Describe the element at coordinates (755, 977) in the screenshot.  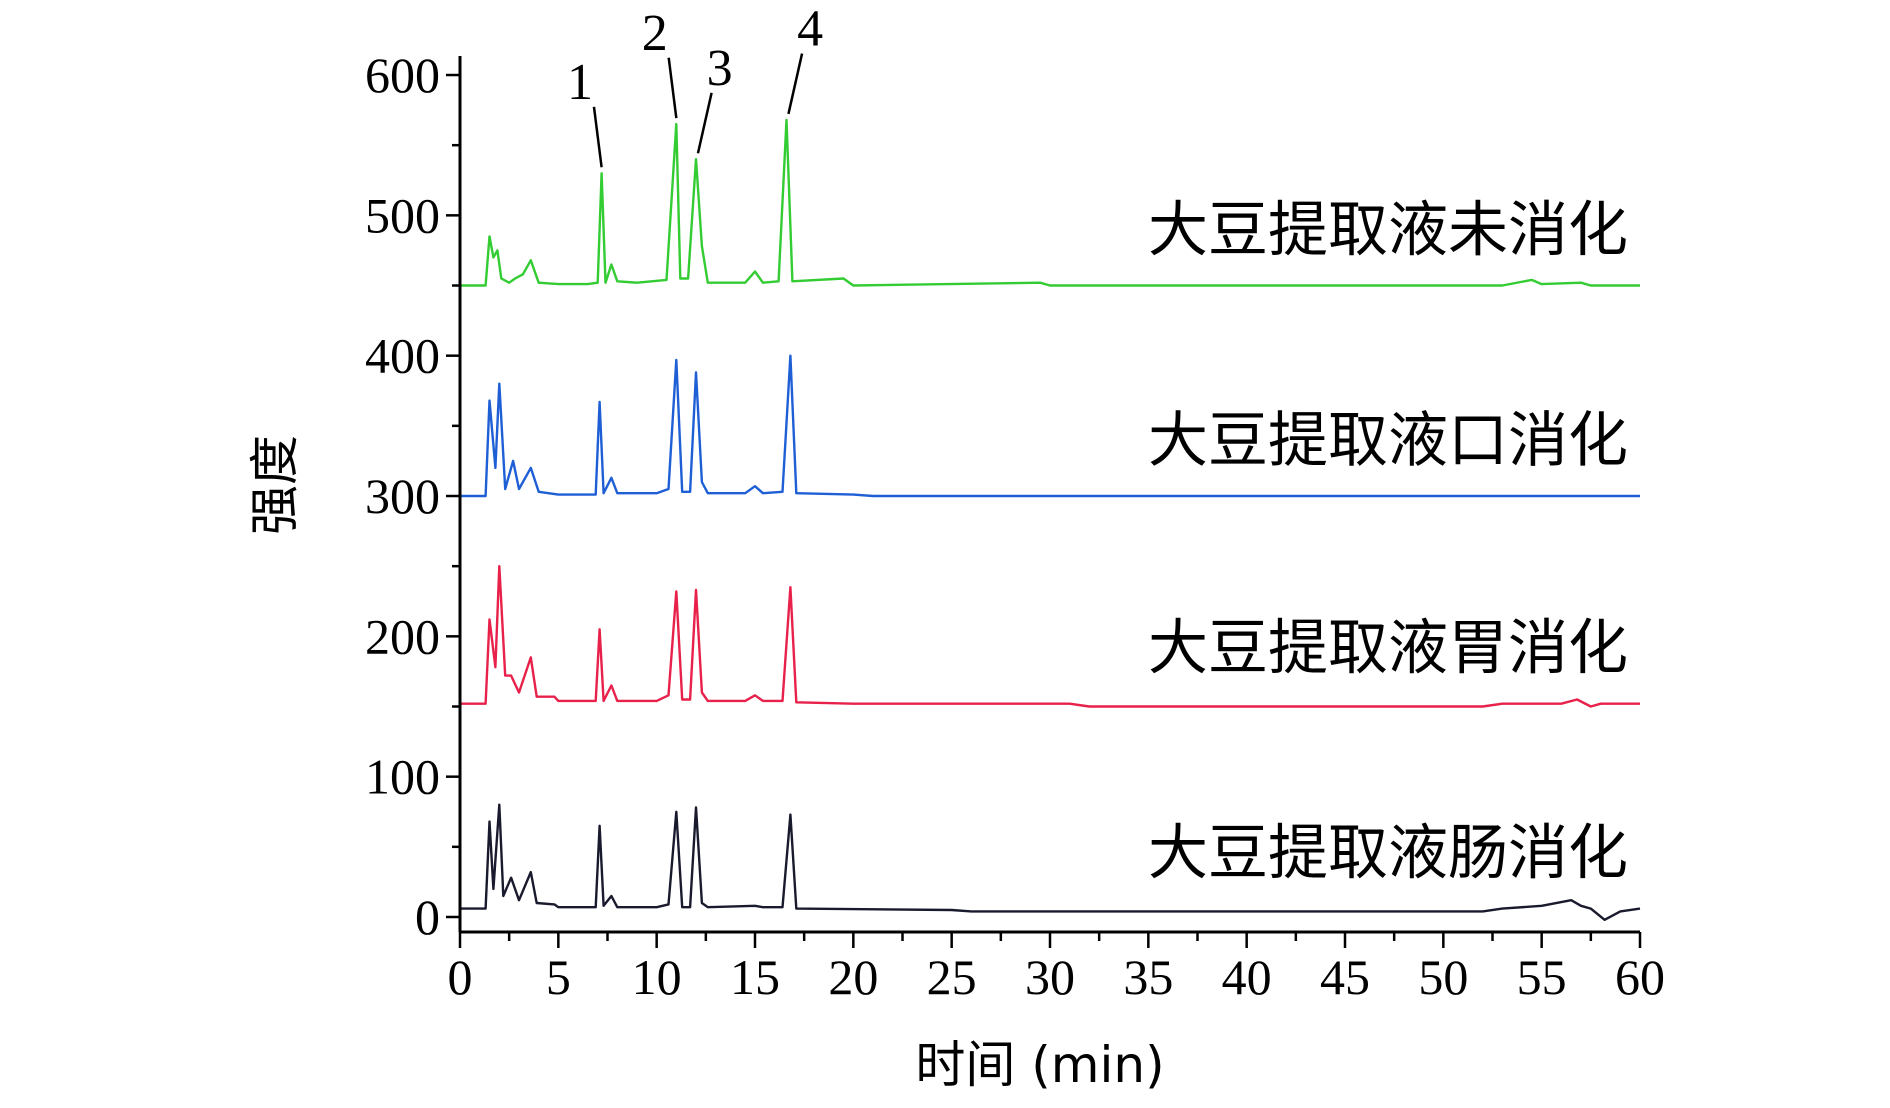
I see `x-tick-label: 15` at that location.